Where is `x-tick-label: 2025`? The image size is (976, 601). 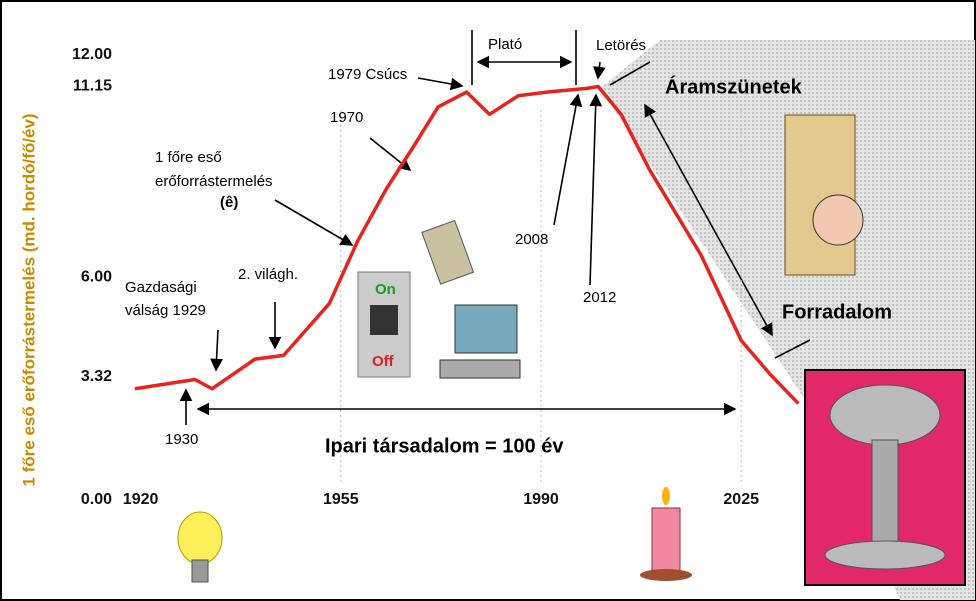 x-tick-label: 2025 is located at coordinates (741, 499).